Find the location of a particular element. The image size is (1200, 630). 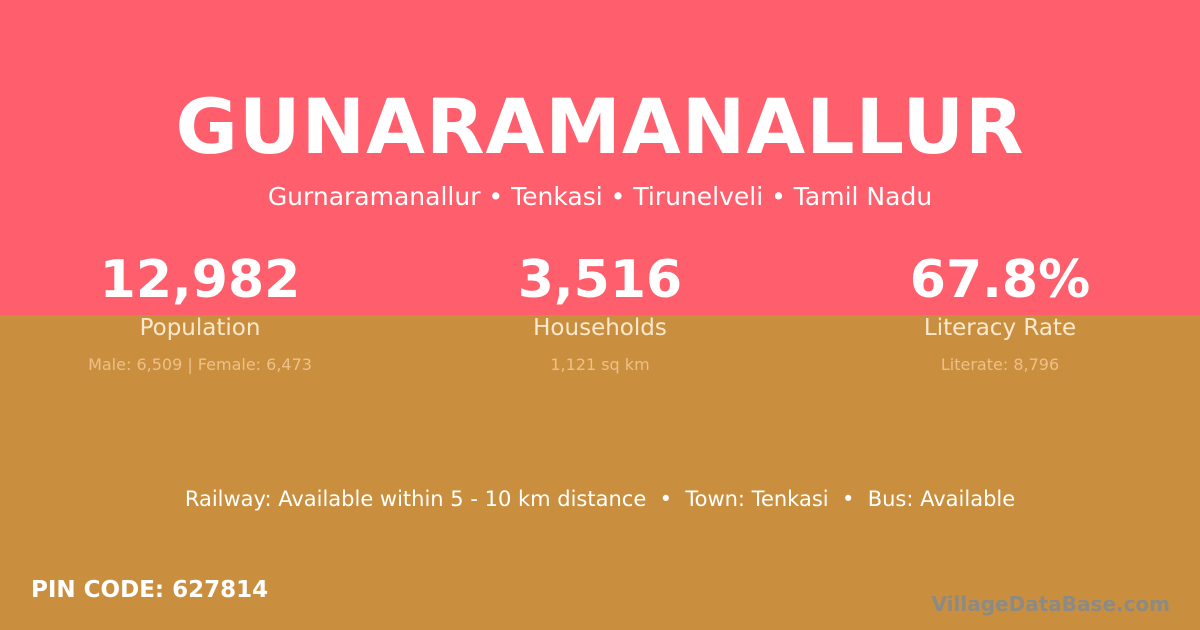

pin-code: PIN CODE: 627814 is located at coordinates (150, 590).